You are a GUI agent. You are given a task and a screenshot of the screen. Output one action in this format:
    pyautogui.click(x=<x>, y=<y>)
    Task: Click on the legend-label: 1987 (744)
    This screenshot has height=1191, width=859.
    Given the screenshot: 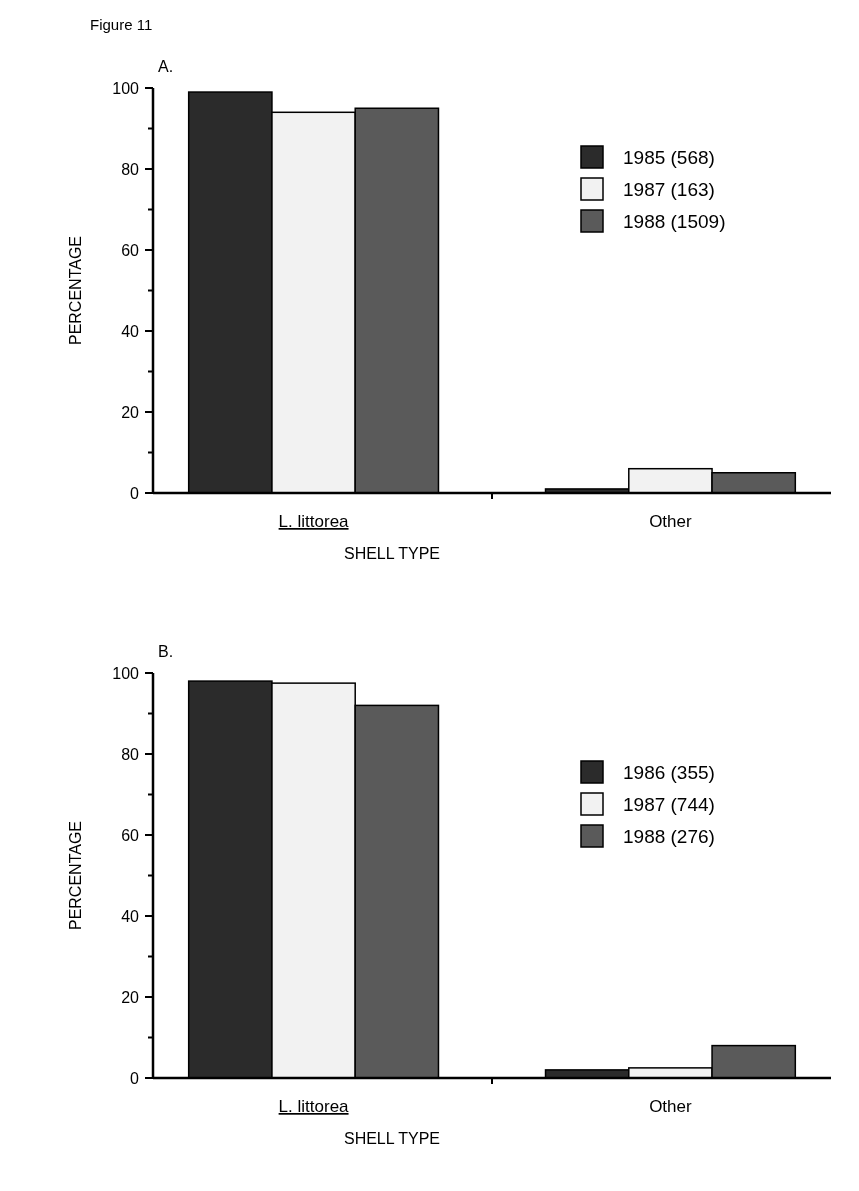 What is the action you would take?
    pyautogui.click(x=669, y=804)
    